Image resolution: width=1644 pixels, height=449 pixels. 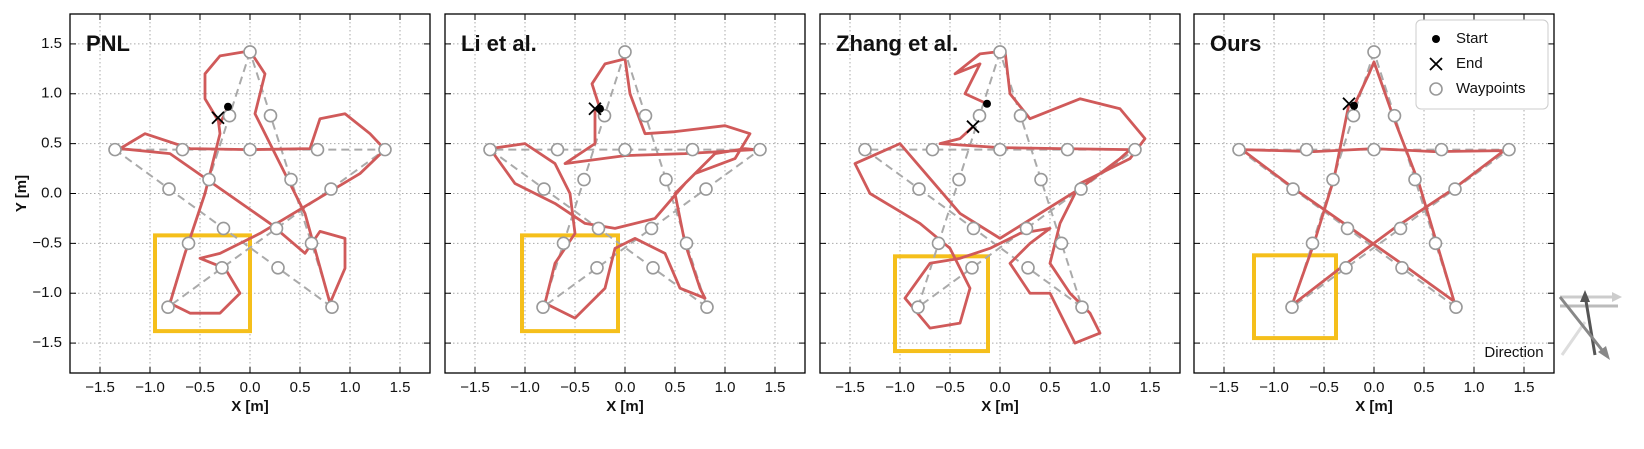 What do you see at coordinates (47, 292) in the screenshot?
I see `y-tick-label: −1.0` at bounding box center [47, 292].